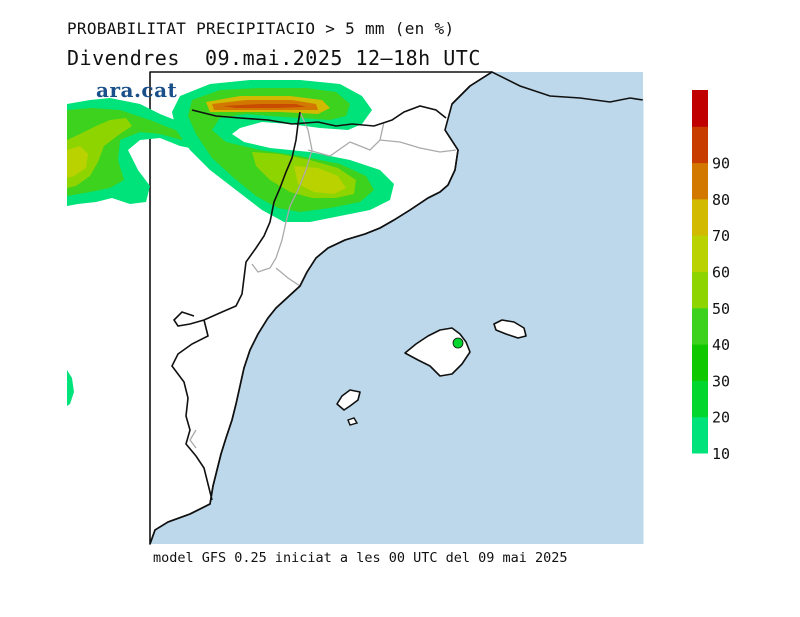  What do you see at coordinates (721, 418) in the screenshot?
I see `legend-label: 20` at bounding box center [721, 418].